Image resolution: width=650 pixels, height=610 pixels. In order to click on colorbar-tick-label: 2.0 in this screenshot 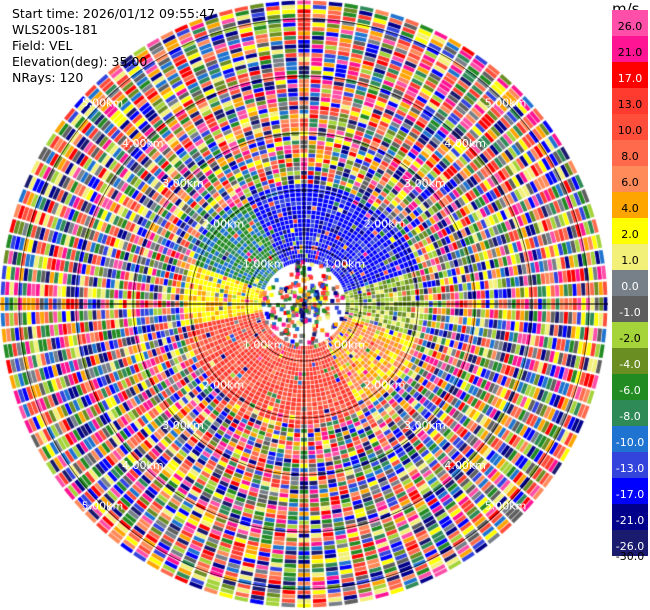, I will do `click(630, 234)`.